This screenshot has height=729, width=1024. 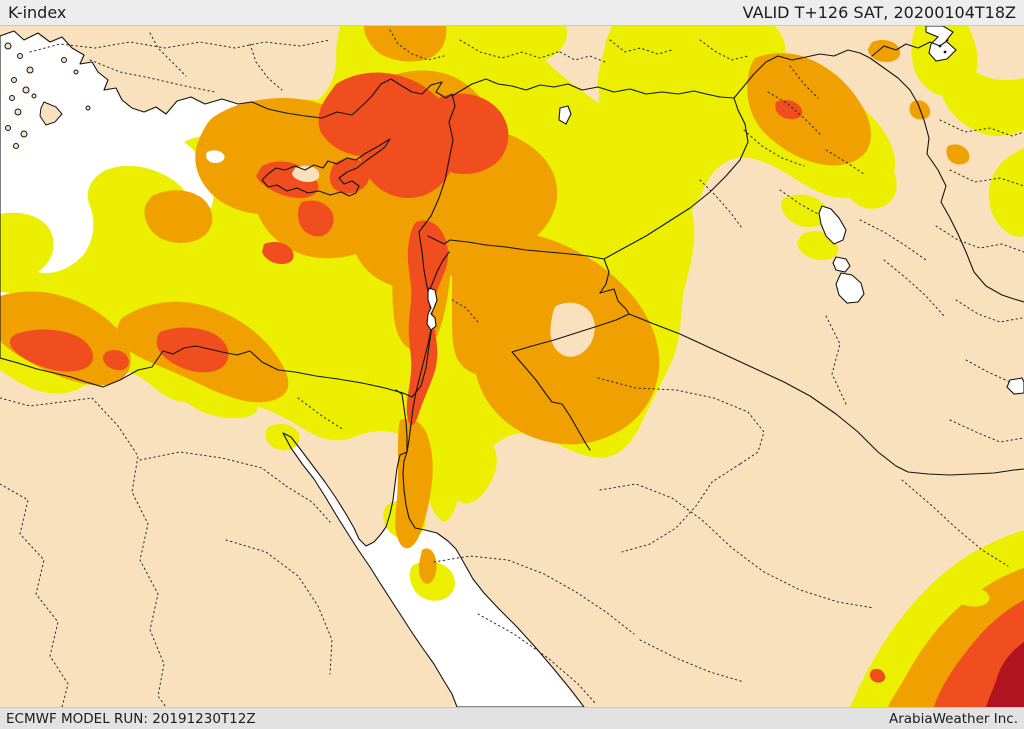 What do you see at coordinates (37, 12) in the screenshot?
I see `parameter-title: K-index` at bounding box center [37, 12].